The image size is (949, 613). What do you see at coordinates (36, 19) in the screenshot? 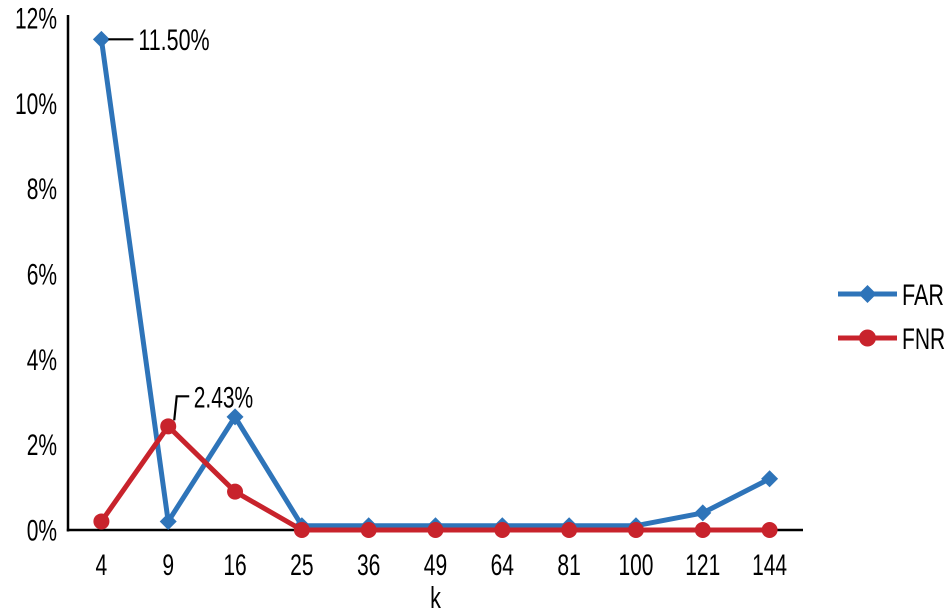
I see `y-tick-label: 12%` at bounding box center [36, 19].